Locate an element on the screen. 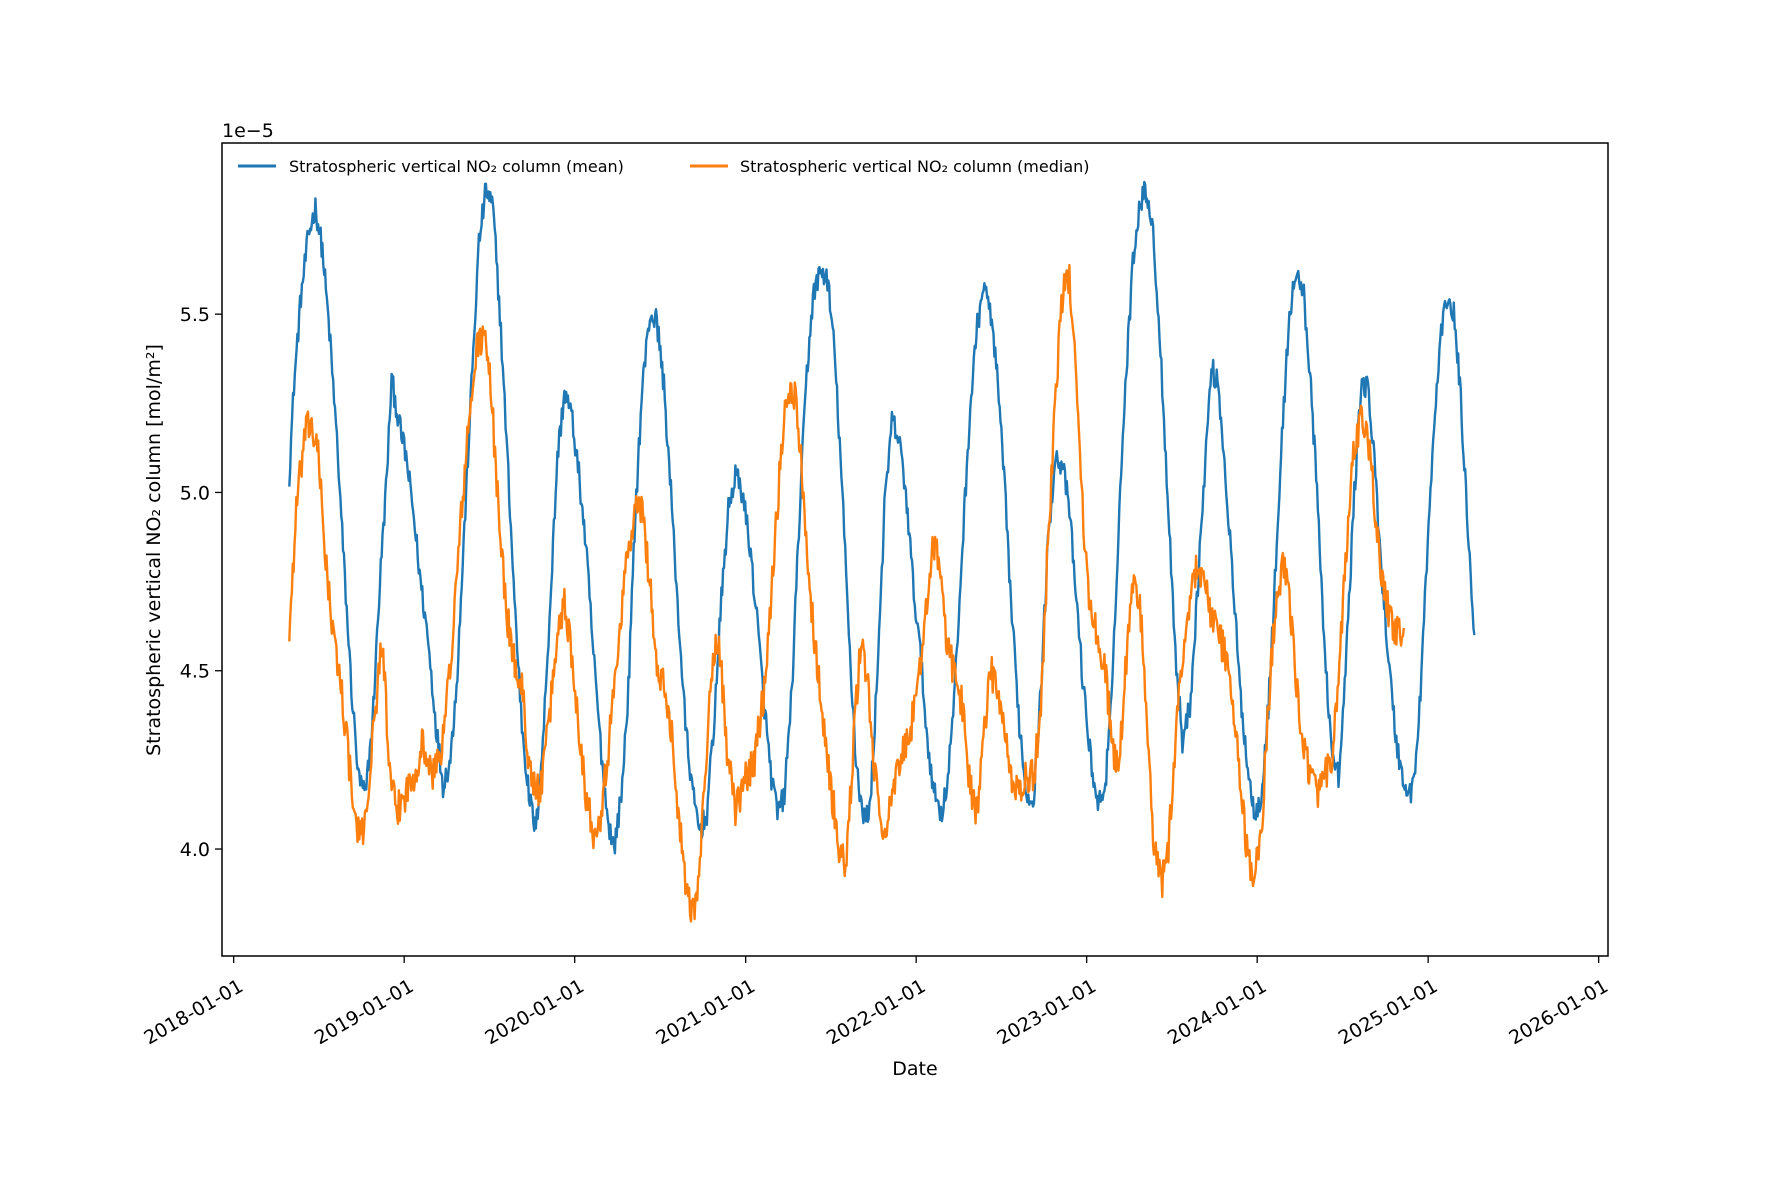  y-tick-label: 5.0 is located at coordinates (195, 493).